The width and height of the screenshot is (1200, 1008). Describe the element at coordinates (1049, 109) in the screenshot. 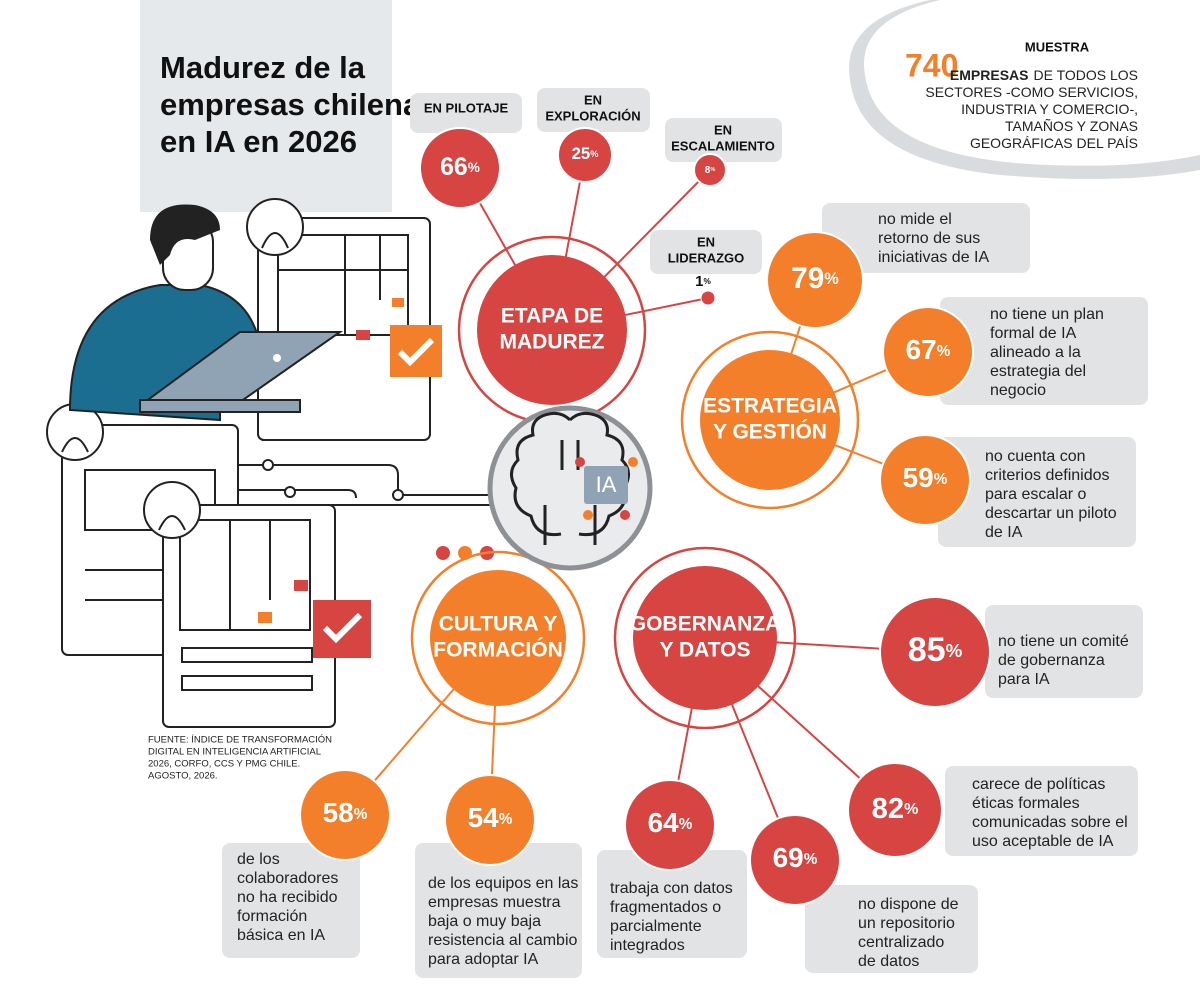

I see `sample-text: INDUSTRIA Y COMERCIO-,` at that location.